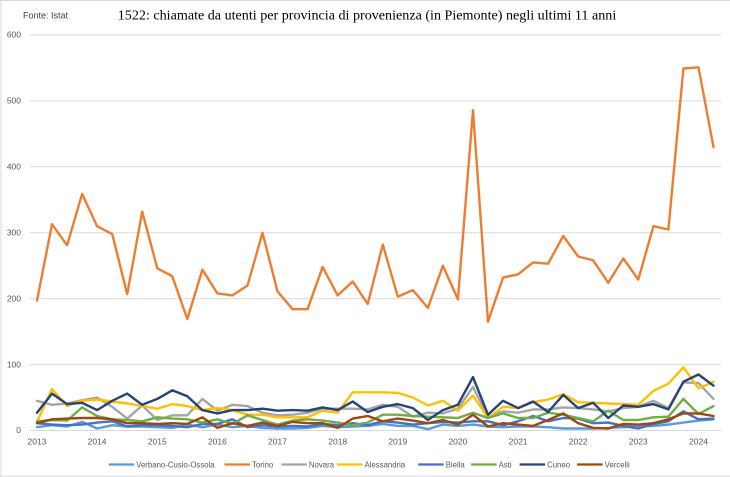  I want to click on svg-text: 2019, so click(397, 442).